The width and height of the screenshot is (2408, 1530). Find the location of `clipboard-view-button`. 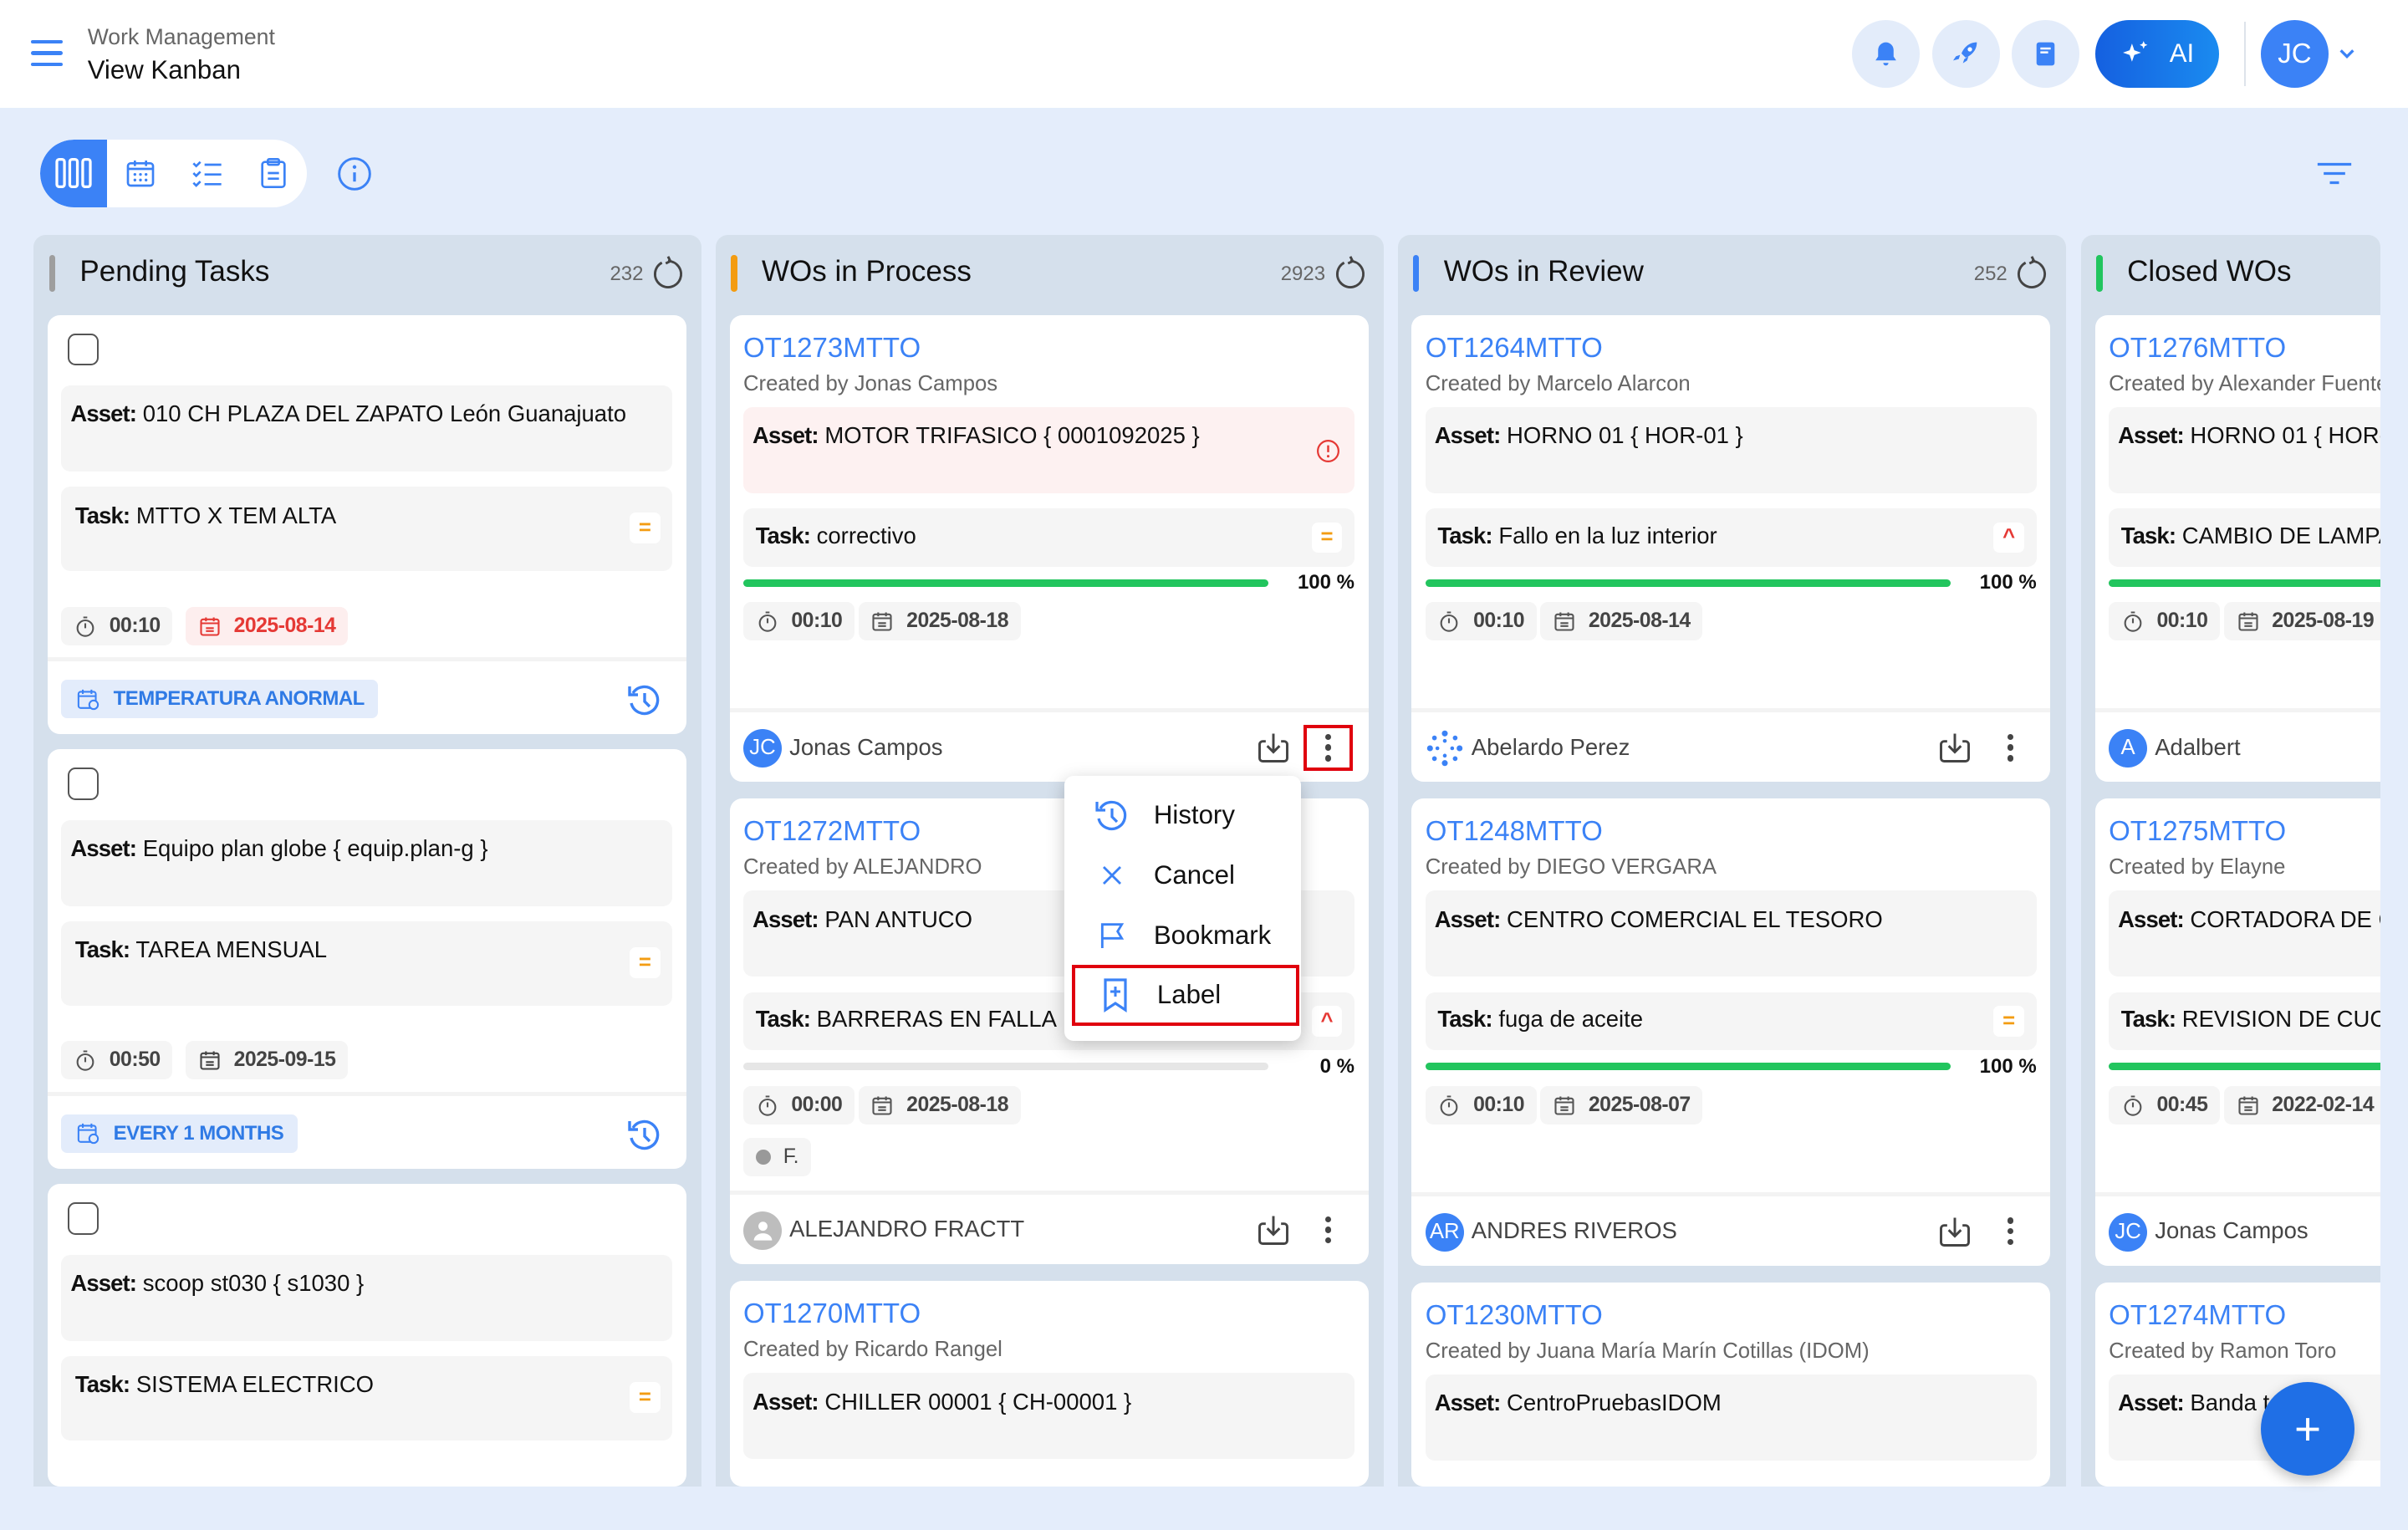

clipboard-view-button is located at coordinates (274, 173).